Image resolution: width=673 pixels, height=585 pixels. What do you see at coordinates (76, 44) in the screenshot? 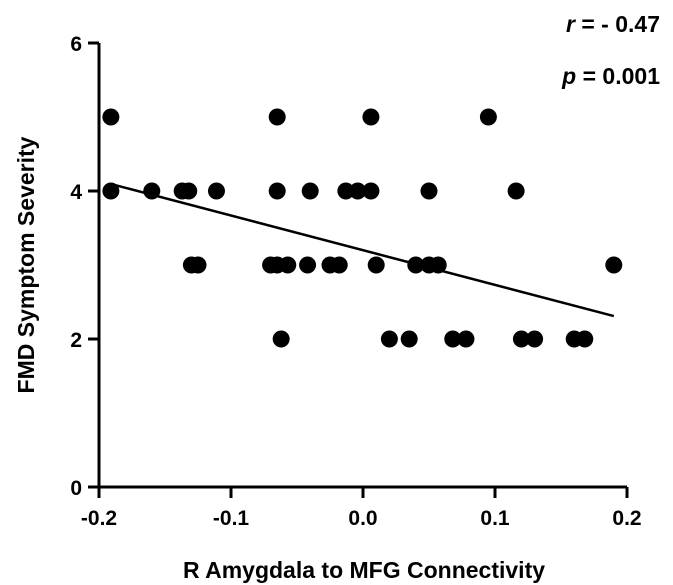
I see `y-tick-label: 6` at bounding box center [76, 44].